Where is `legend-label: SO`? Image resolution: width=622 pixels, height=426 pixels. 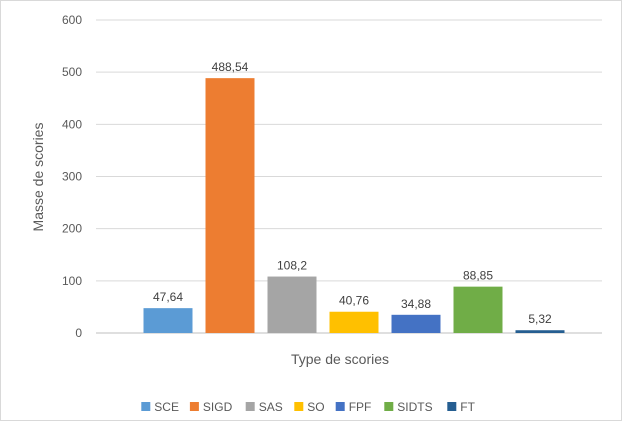 legend-label: SO is located at coordinates (315, 407).